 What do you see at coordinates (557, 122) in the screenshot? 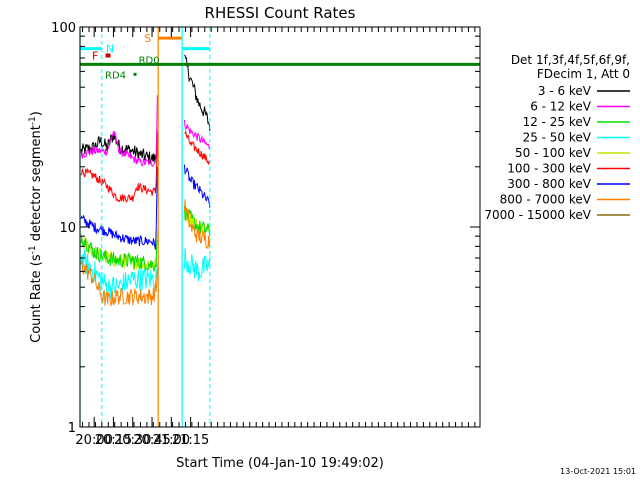
I see `legend-entry-label: 12 - 25 keV` at bounding box center [557, 122].